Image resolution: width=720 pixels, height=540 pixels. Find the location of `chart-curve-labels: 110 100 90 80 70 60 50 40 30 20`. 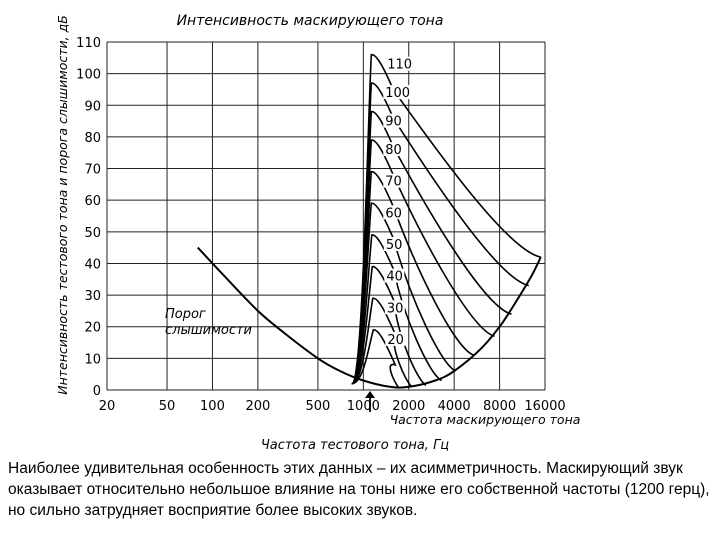

chart-curve-labels: 110 100 90 80 70 60 50 40 30 20 is located at coordinates (398, 202).